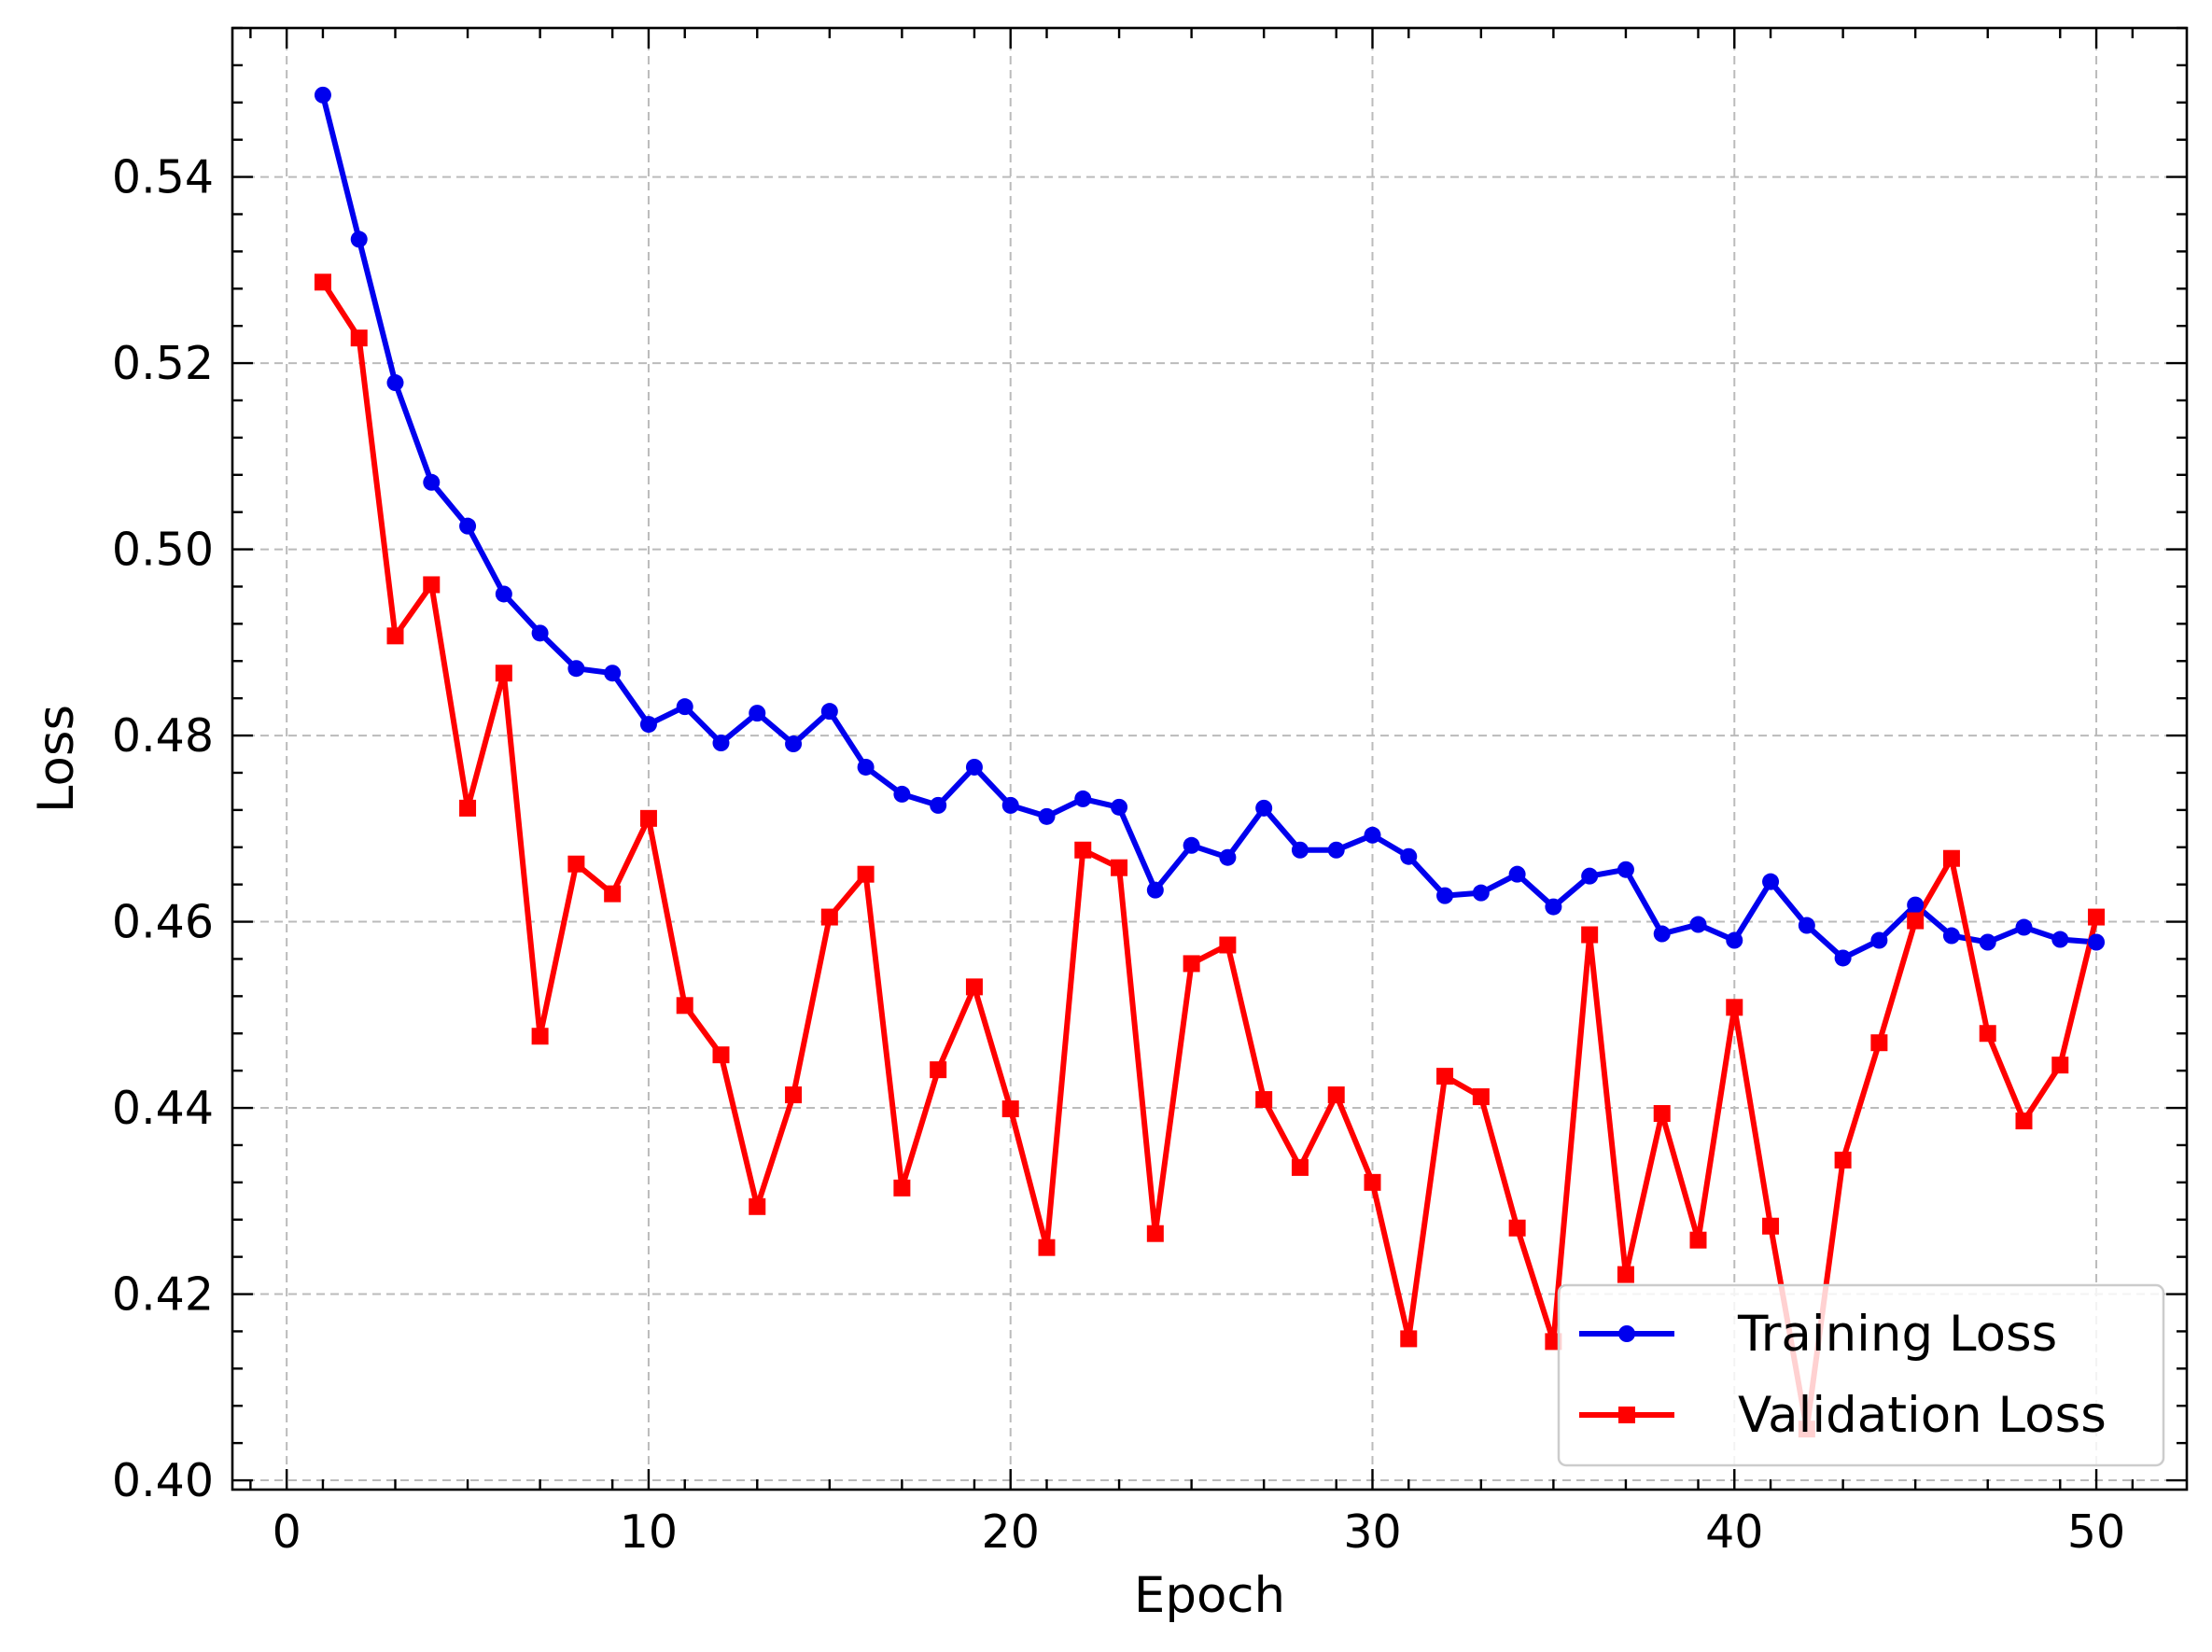 The width and height of the screenshot is (2212, 1652). I want to click on x-tick-label: 50, so click(2096, 1532).